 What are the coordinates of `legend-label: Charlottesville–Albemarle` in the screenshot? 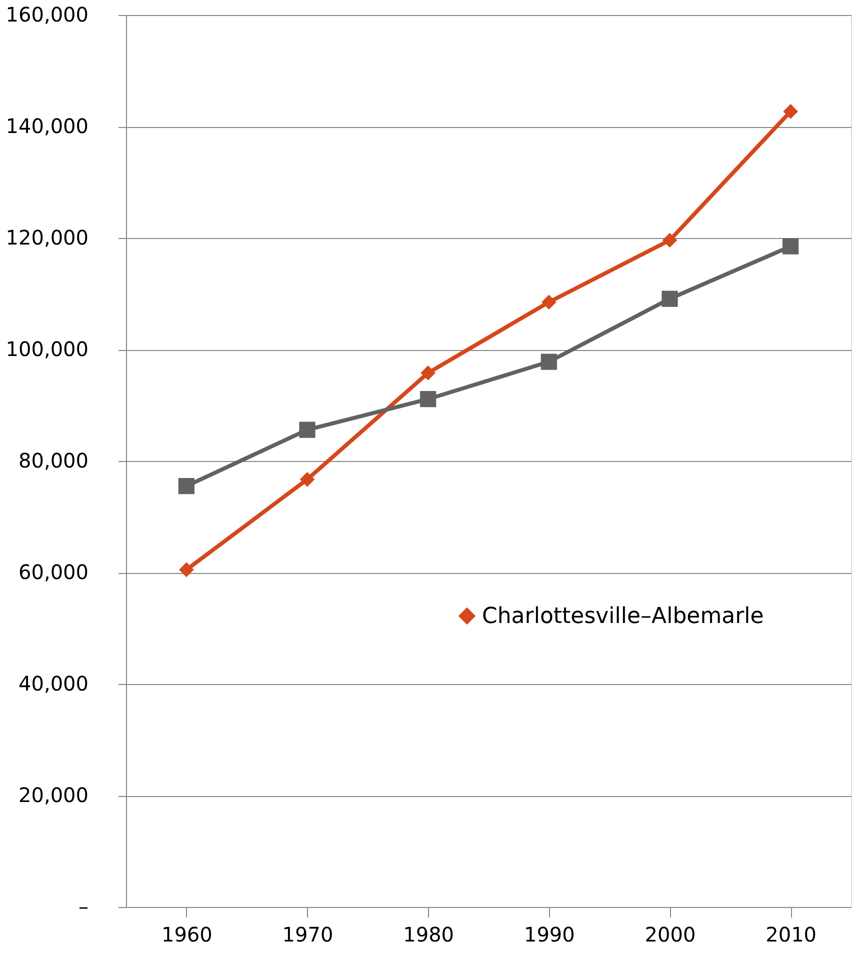 It's located at (623, 616).